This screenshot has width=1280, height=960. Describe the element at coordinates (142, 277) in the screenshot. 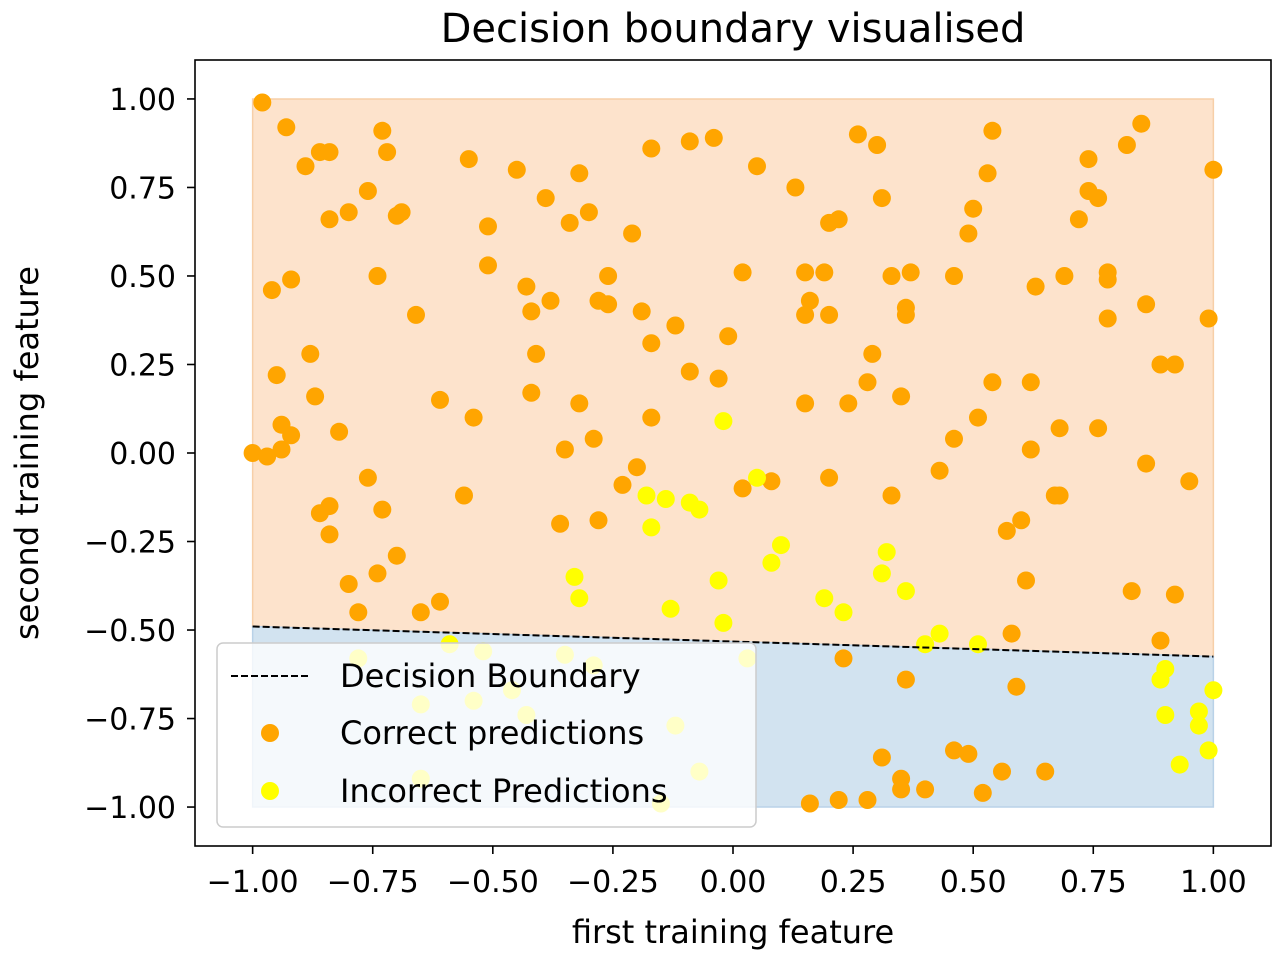

I see `y-tick-label: 0.50` at that location.